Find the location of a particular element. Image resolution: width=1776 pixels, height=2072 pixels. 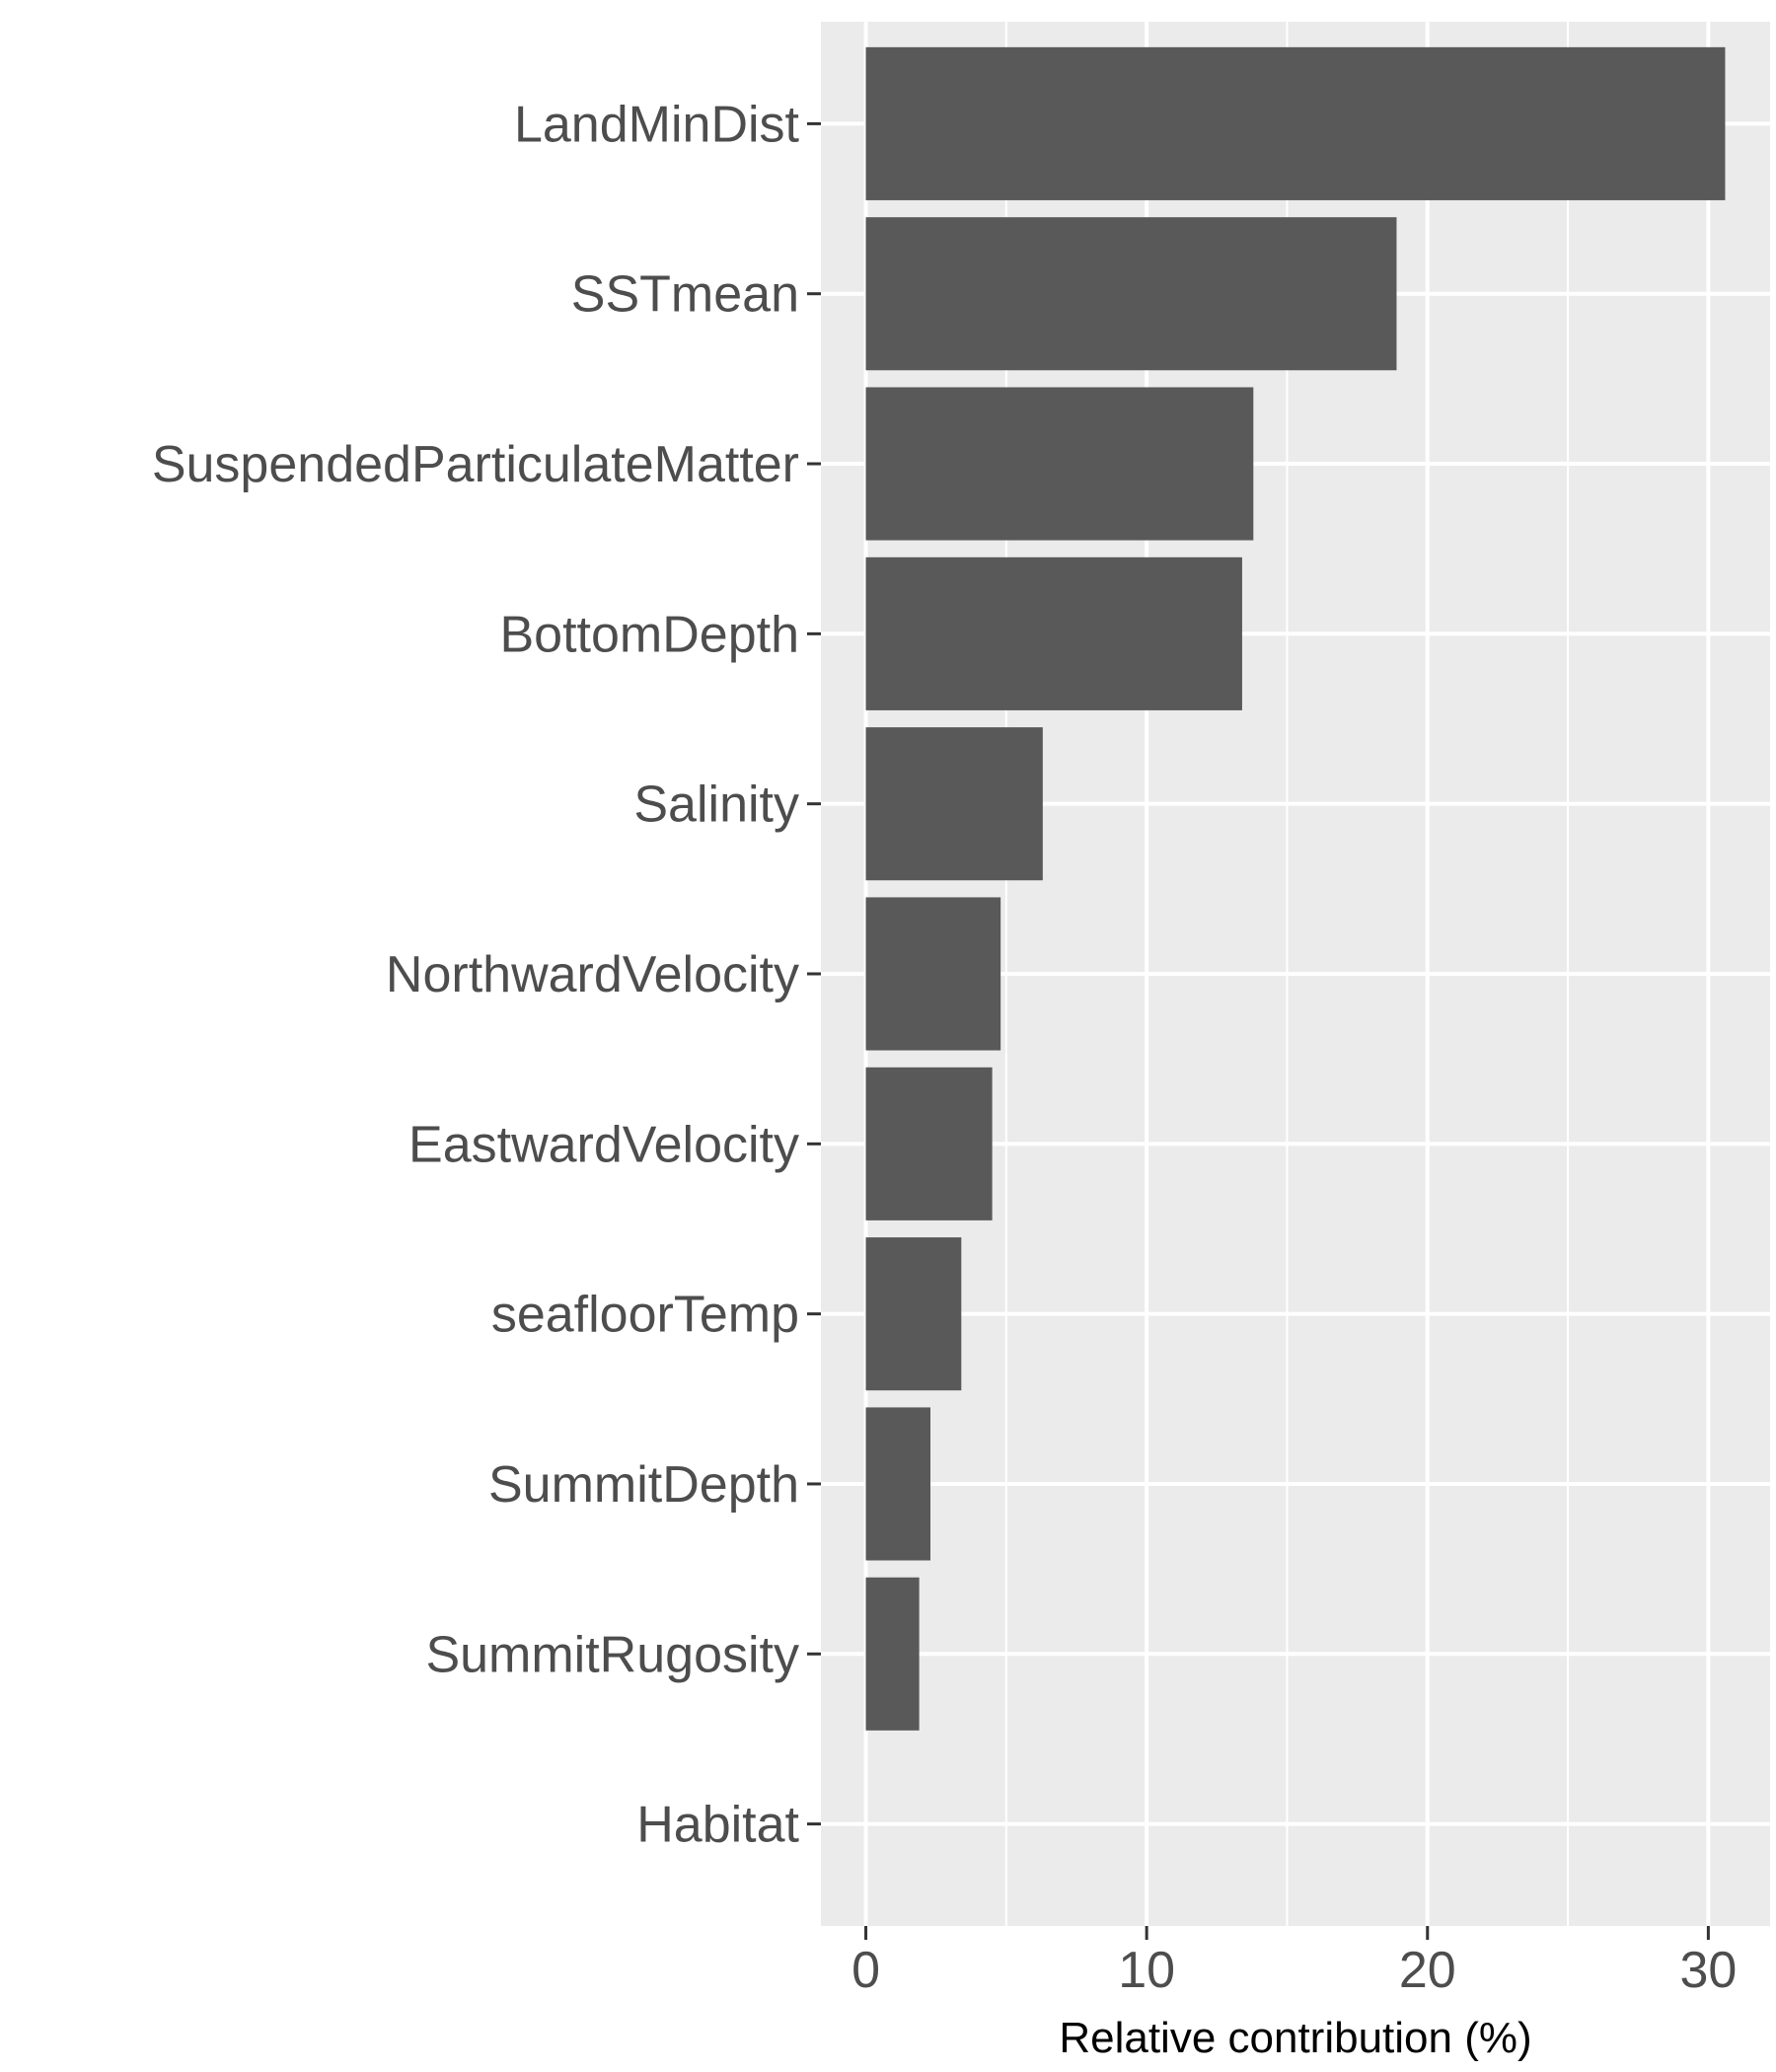

y-tick-label: SSTmean is located at coordinates (685, 295).